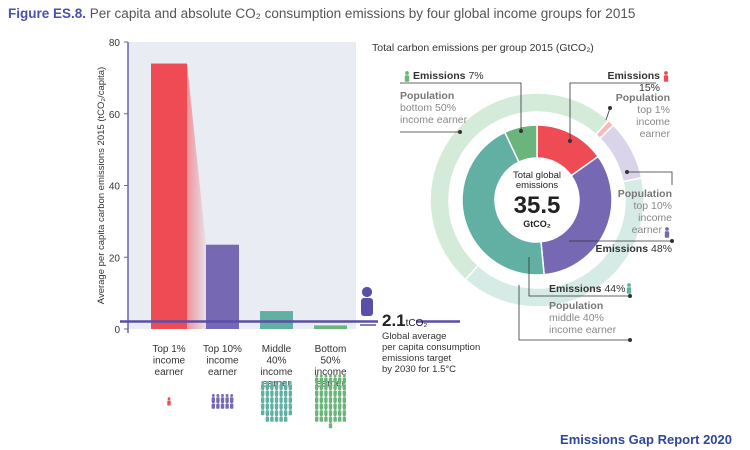  Describe the element at coordinates (642, 116) in the screenshot. I see `label-population-top1: Population top 1% income earner` at that location.